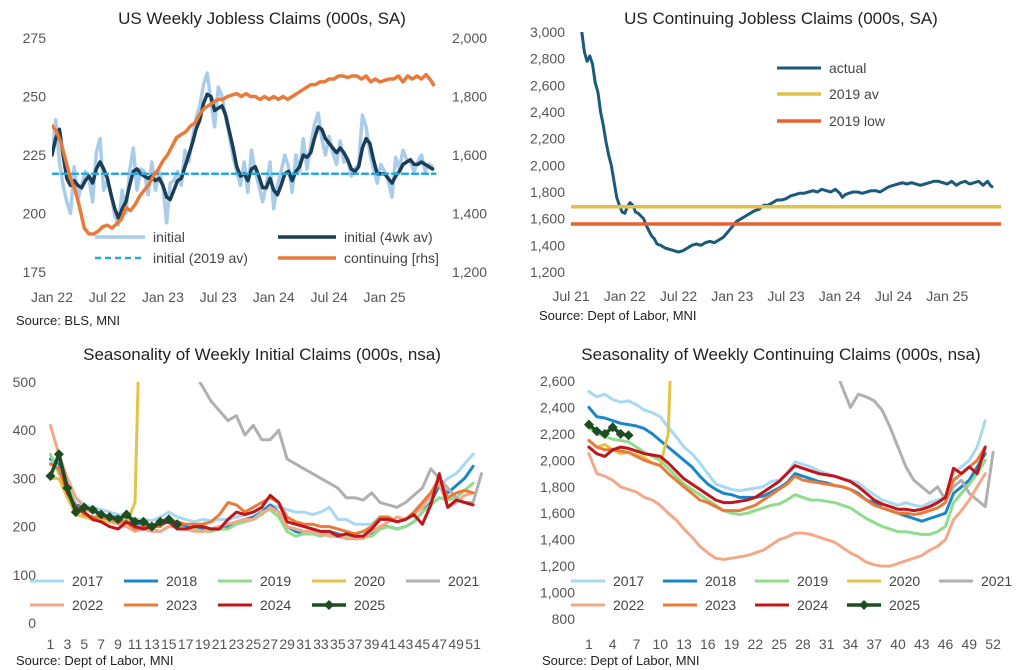 The height and width of the screenshot is (670, 1019). Describe the element at coordinates (996, 581) in the screenshot. I see `legend-label-2021: 2021` at that location.